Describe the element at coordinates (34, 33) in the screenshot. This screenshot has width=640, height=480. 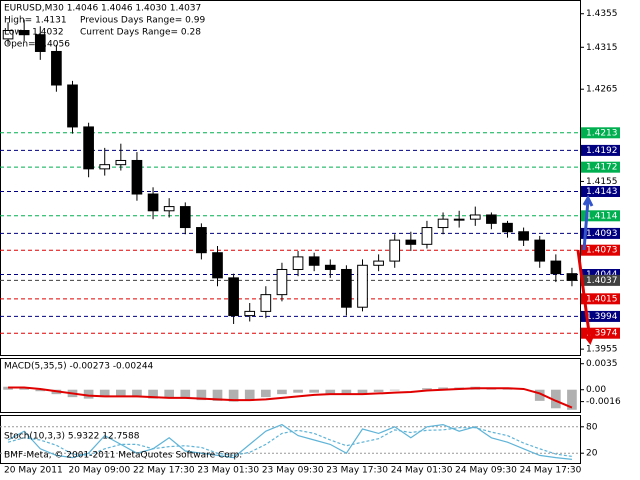
I see `header-text: Low= 1.4032` at that location.